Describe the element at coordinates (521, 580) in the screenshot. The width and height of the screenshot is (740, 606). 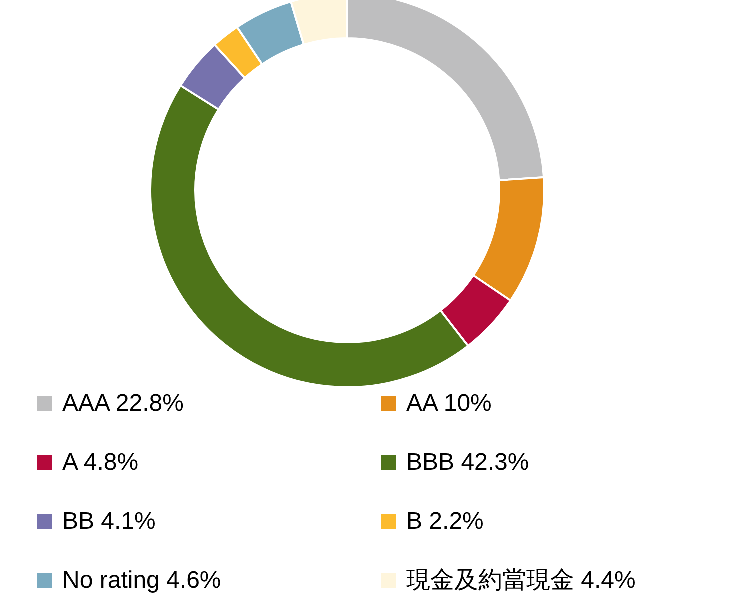
I see `legend-label: 現金及約當現金 4.4%` at that location.